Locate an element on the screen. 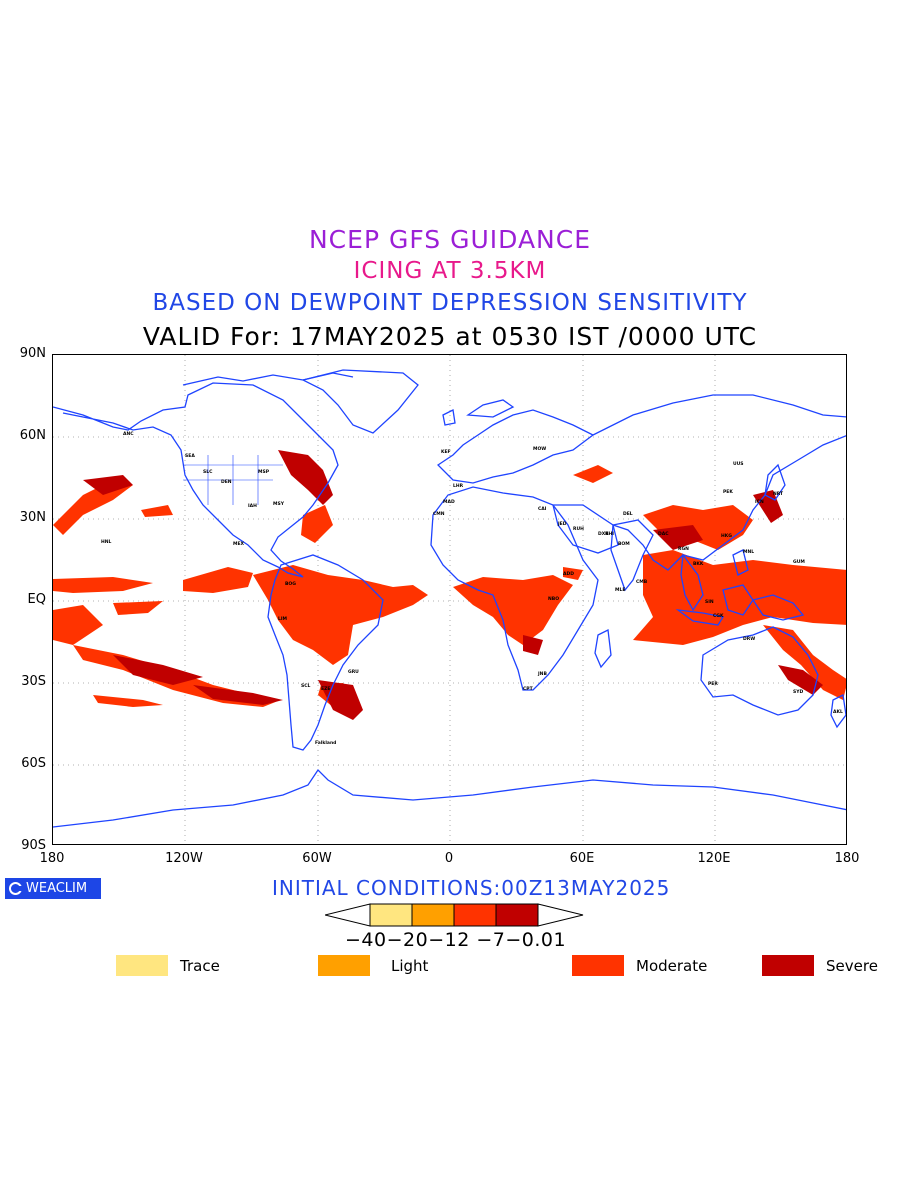 This screenshot has height=1200, width=900. station-label: NBO is located at coordinates (553, 599).